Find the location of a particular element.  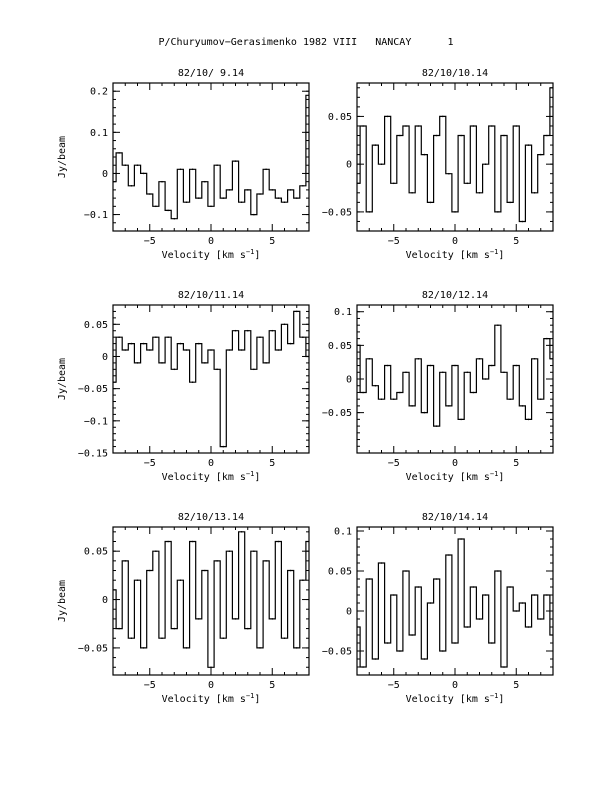

x-tick-label: −5 is located at coordinates (394, 463).